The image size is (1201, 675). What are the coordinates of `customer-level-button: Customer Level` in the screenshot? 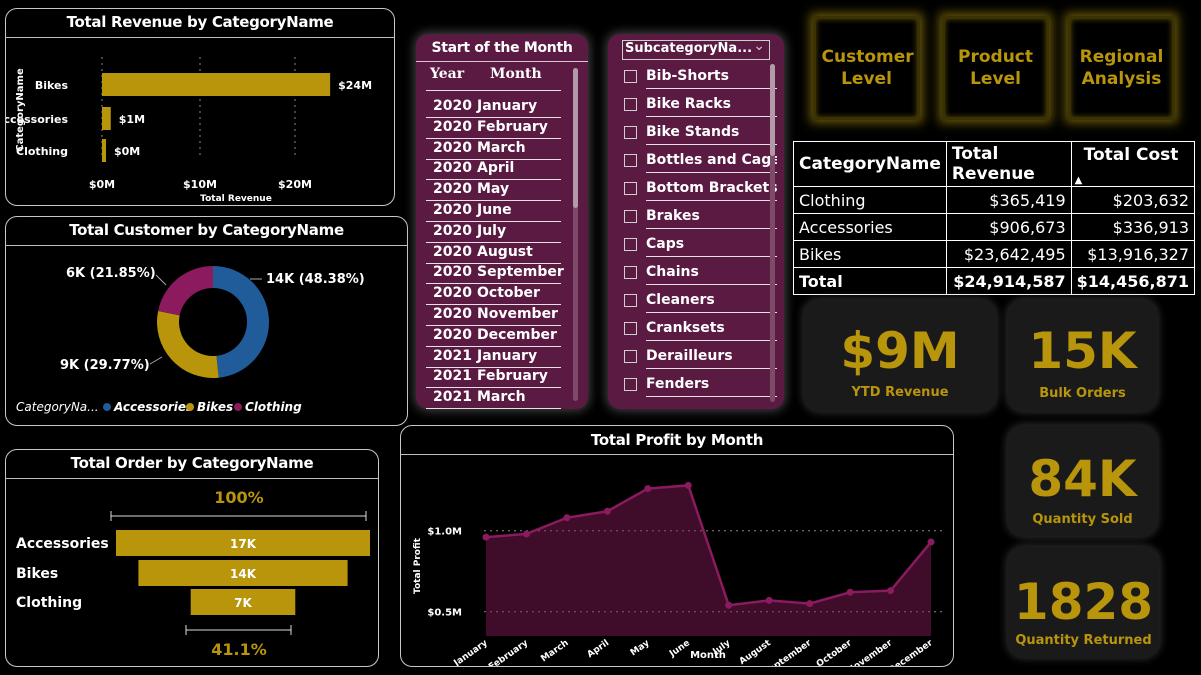 It's located at (866, 68).